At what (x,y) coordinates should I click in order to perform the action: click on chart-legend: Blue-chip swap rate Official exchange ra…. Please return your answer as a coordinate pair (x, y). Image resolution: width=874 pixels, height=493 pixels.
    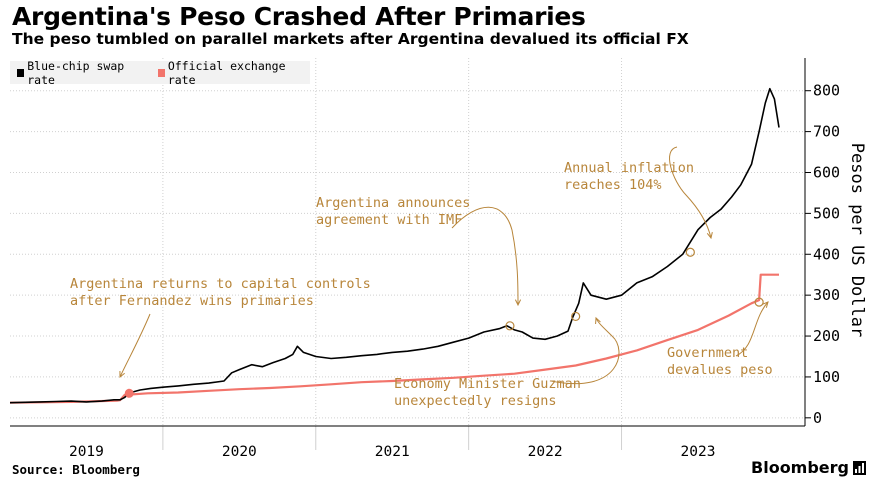
    Looking at the image, I should click on (160, 72).